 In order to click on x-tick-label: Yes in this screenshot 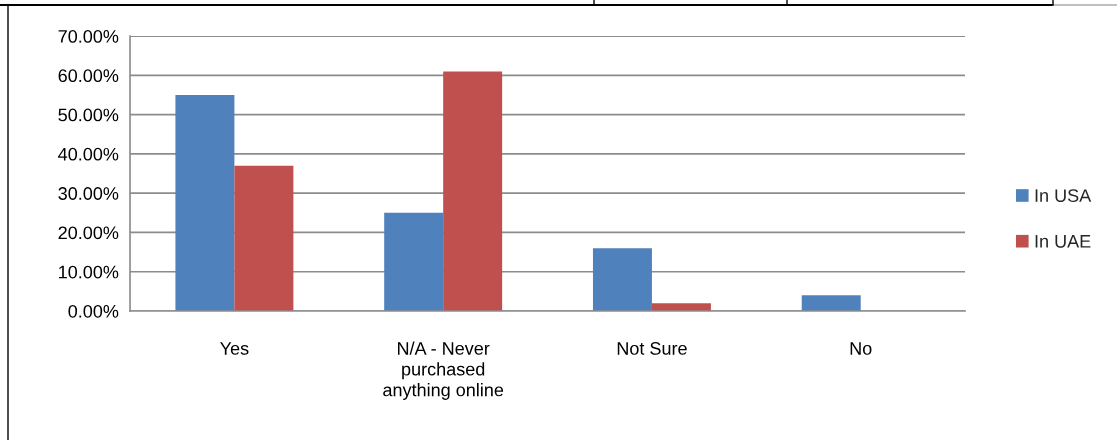, I will do `click(234, 348)`.